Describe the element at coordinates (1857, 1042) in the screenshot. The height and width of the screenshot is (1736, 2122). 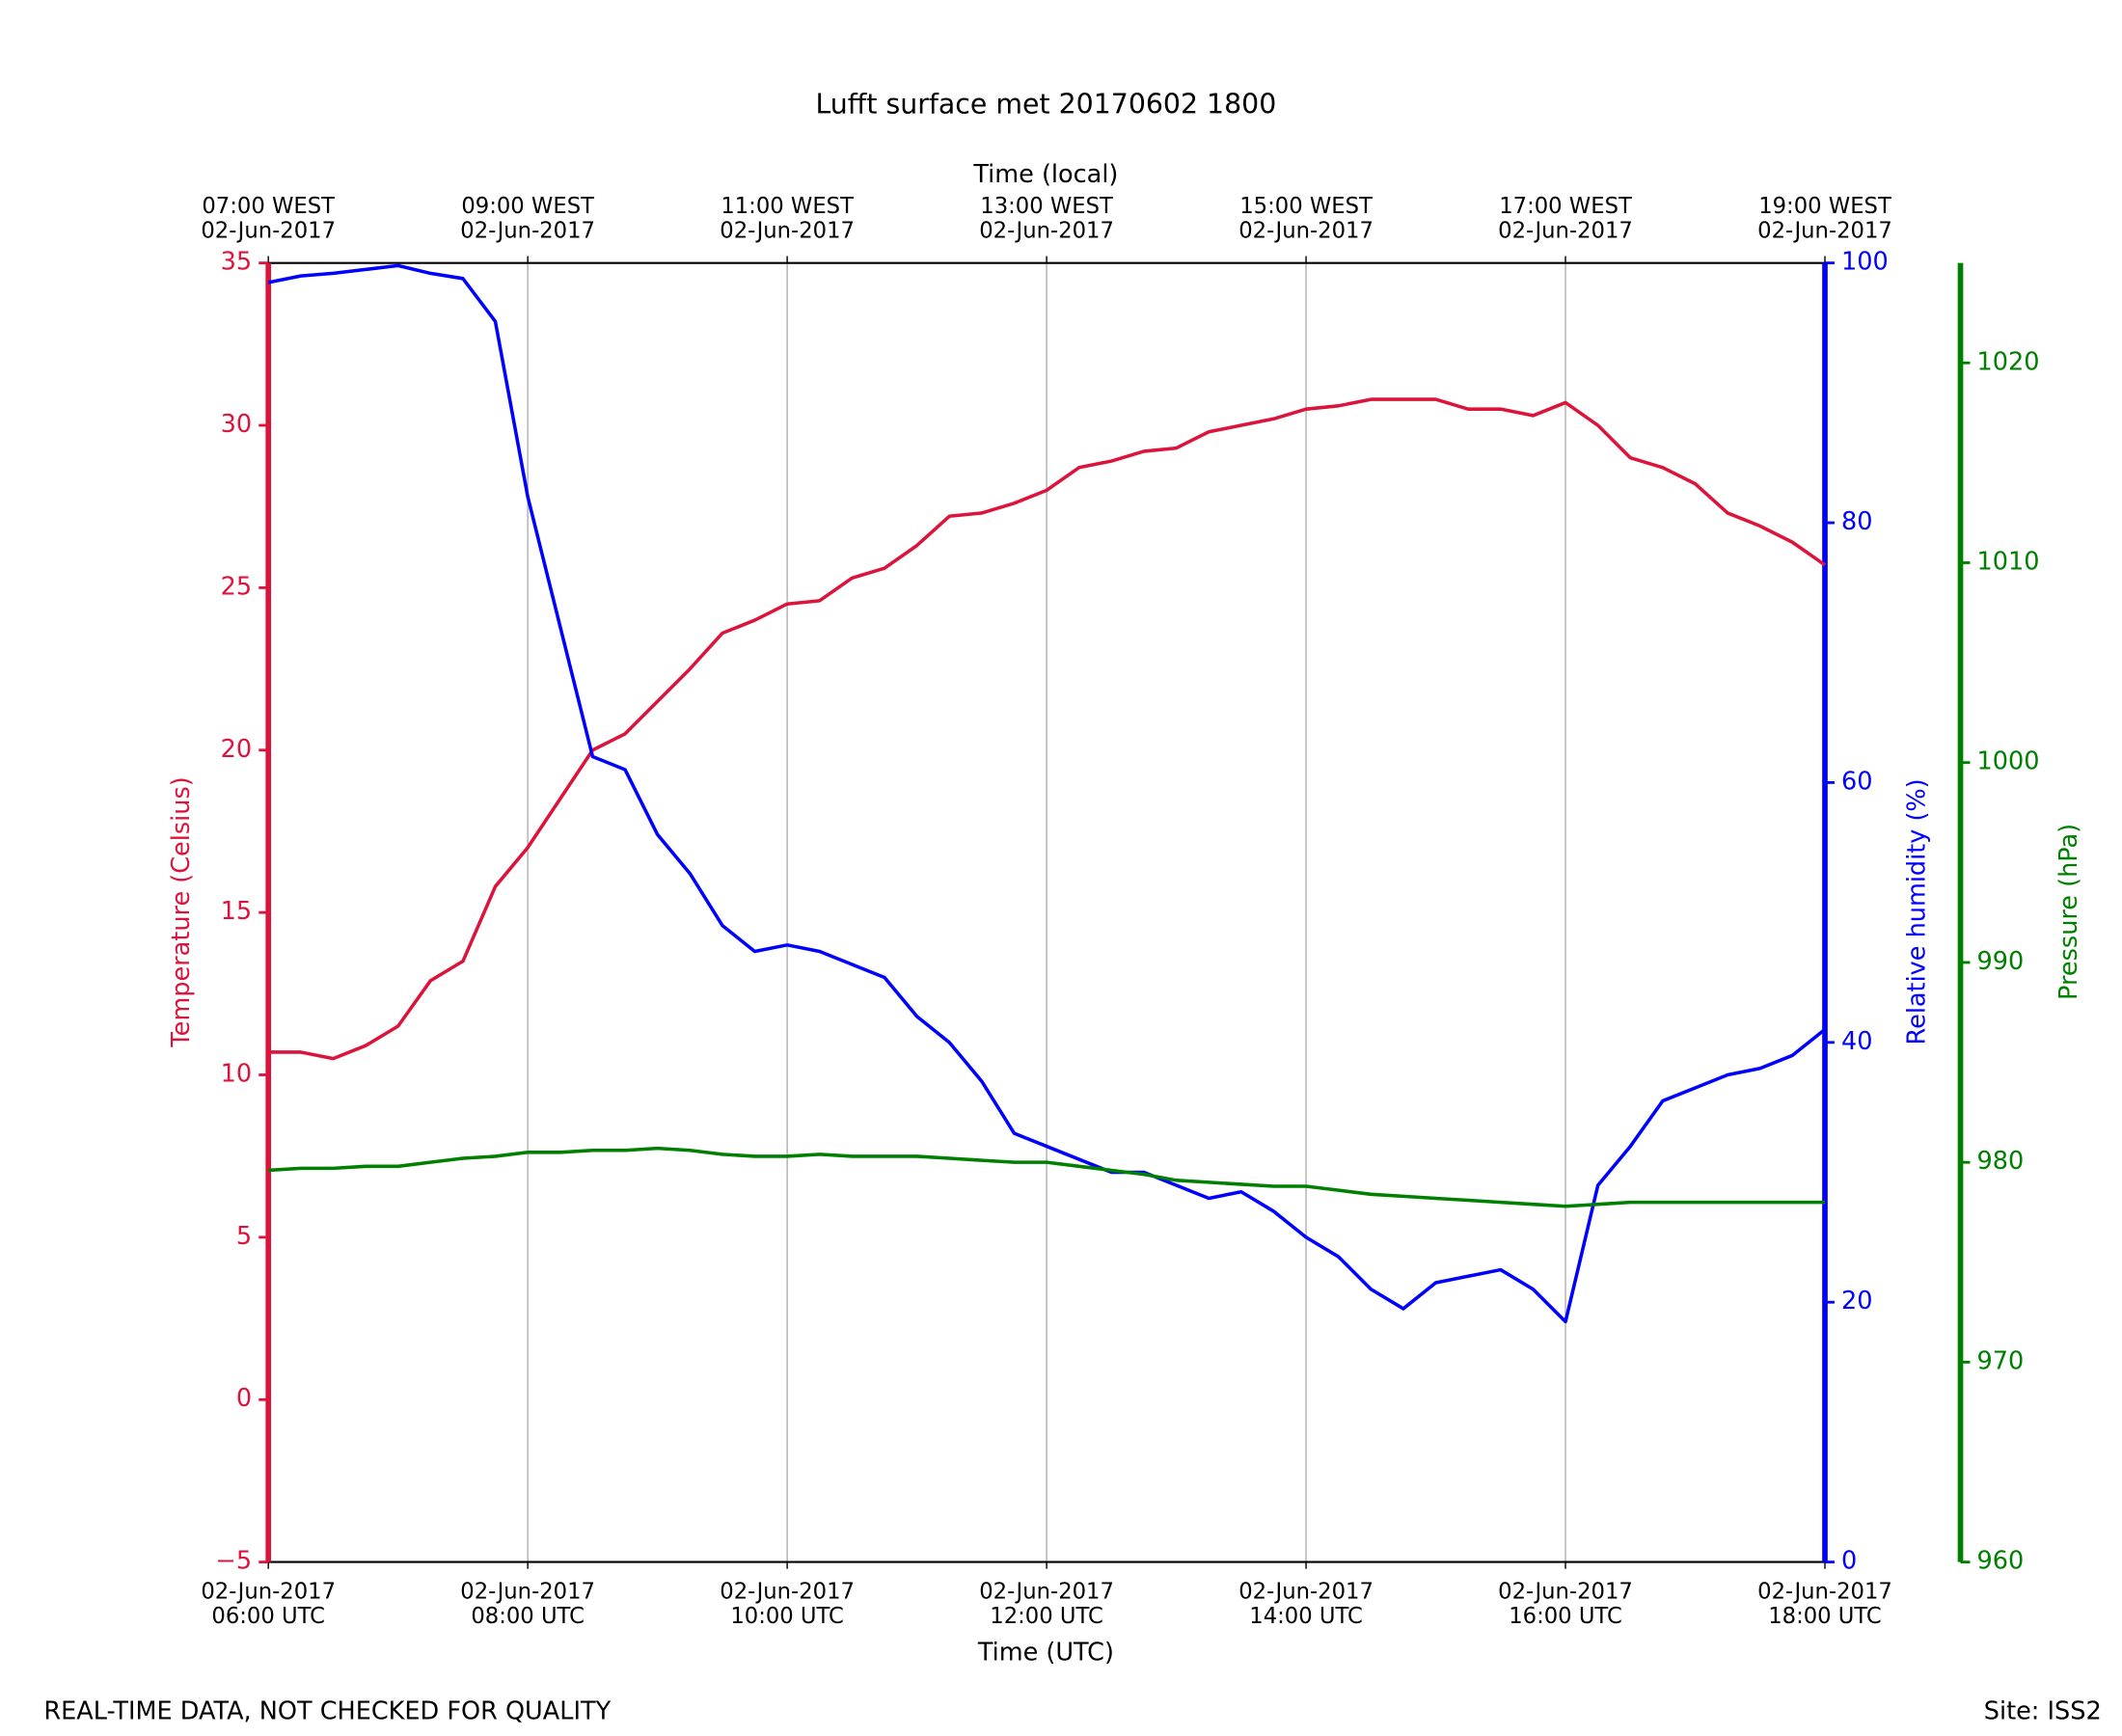
I see `y-tick-label: 40` at that location.